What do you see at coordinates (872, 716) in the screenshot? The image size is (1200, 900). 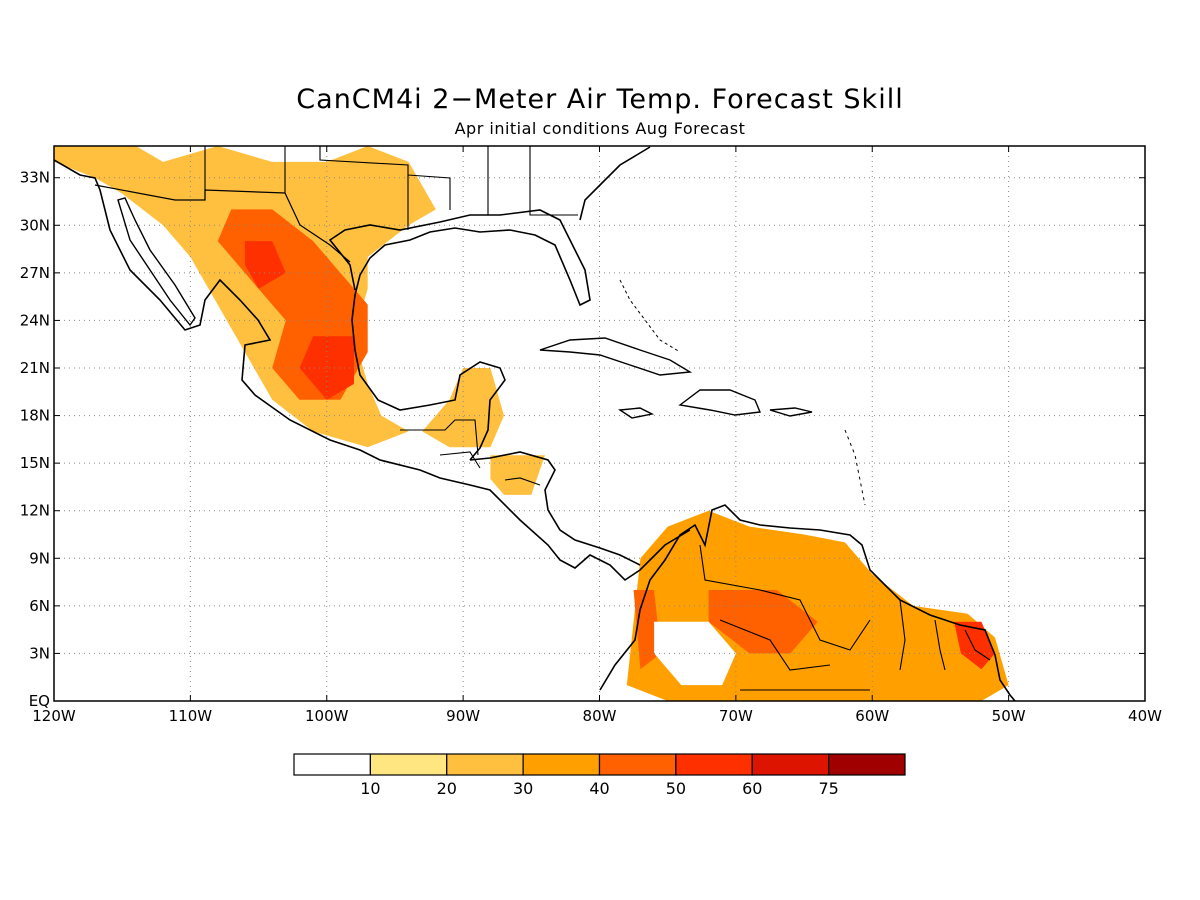 I see `lon-tick-label: 60W` at bounding box center [872, 716].